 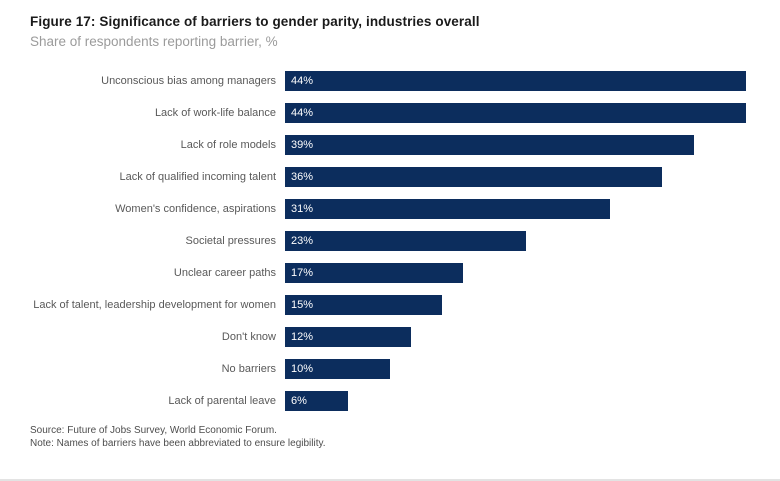 I want to click on bar-label: Societal pressures, so click(x=231, y=240).